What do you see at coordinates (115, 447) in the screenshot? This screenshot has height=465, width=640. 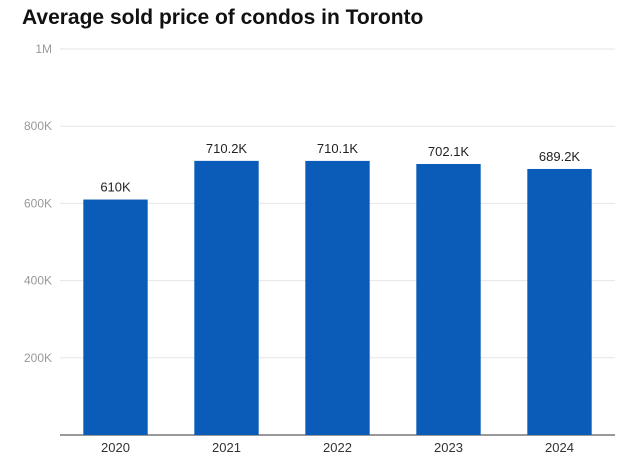 I see `x-tick-label: 2020` at bounding box center [115, 447].